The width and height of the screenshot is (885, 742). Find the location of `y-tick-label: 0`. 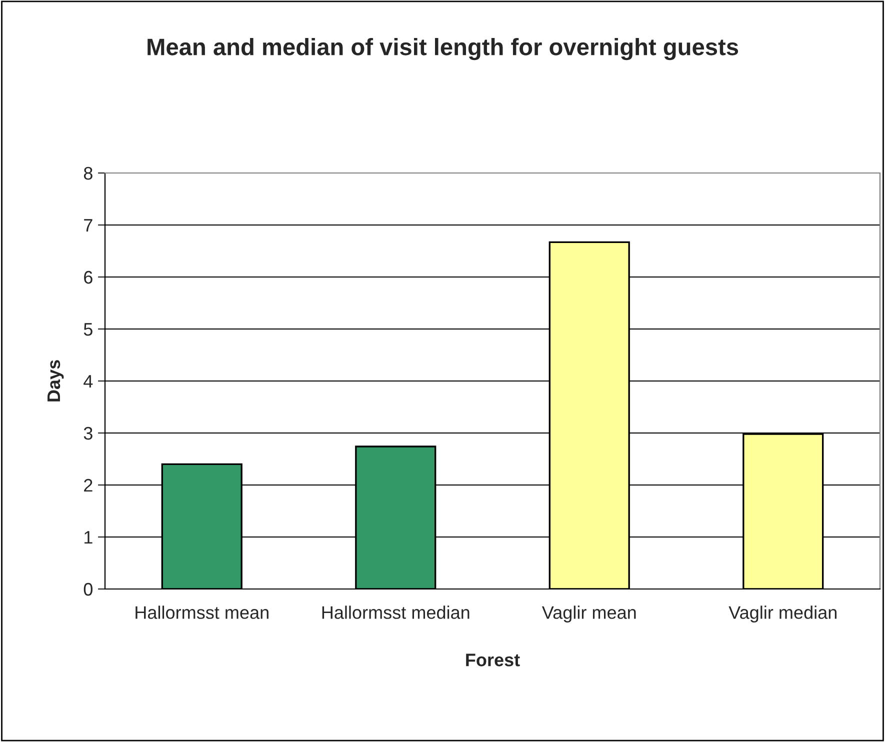

y-tick-label: 0 is located at coordinates (88, 589).